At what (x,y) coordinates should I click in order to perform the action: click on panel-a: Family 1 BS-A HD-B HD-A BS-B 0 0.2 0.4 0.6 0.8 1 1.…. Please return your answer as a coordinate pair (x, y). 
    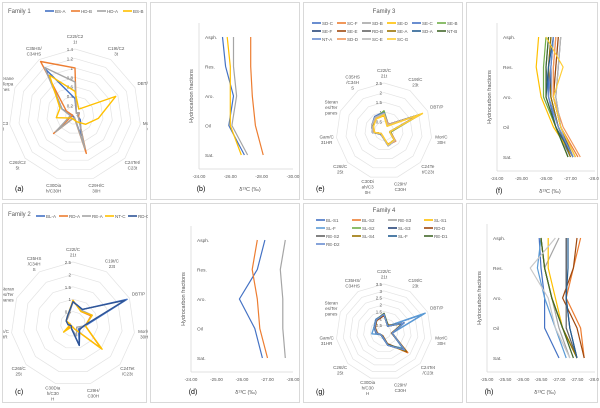
    Looking at the image, I should click on (75, 101).